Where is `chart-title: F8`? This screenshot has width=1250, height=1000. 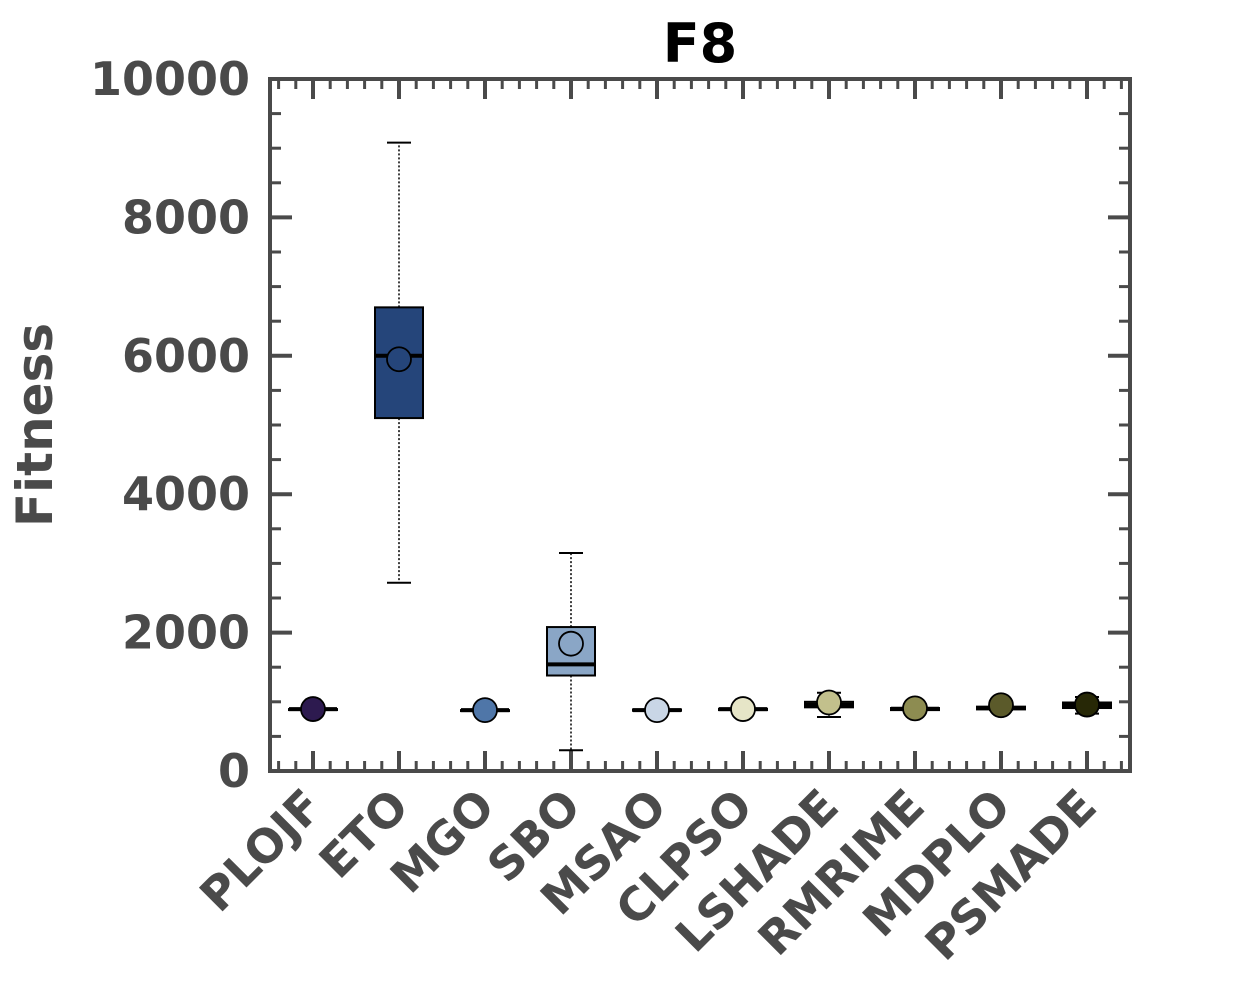
chart-title: F8 is located at coordinates (700, 43).